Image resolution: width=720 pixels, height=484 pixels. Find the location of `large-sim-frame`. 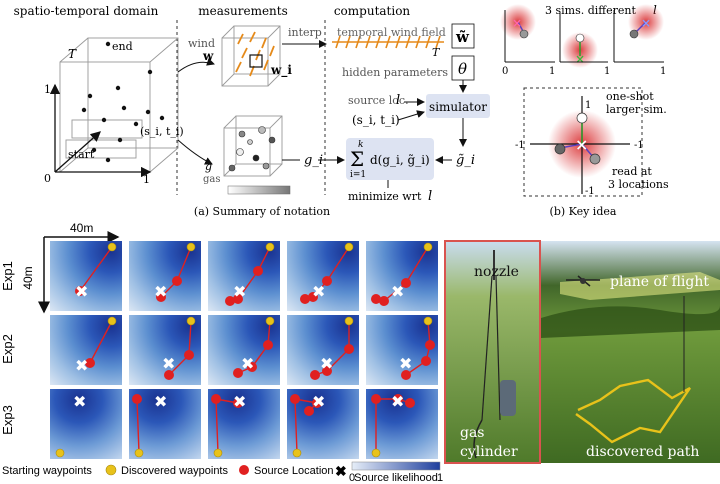

large-sim-frame is located at coordinates (583, 142).